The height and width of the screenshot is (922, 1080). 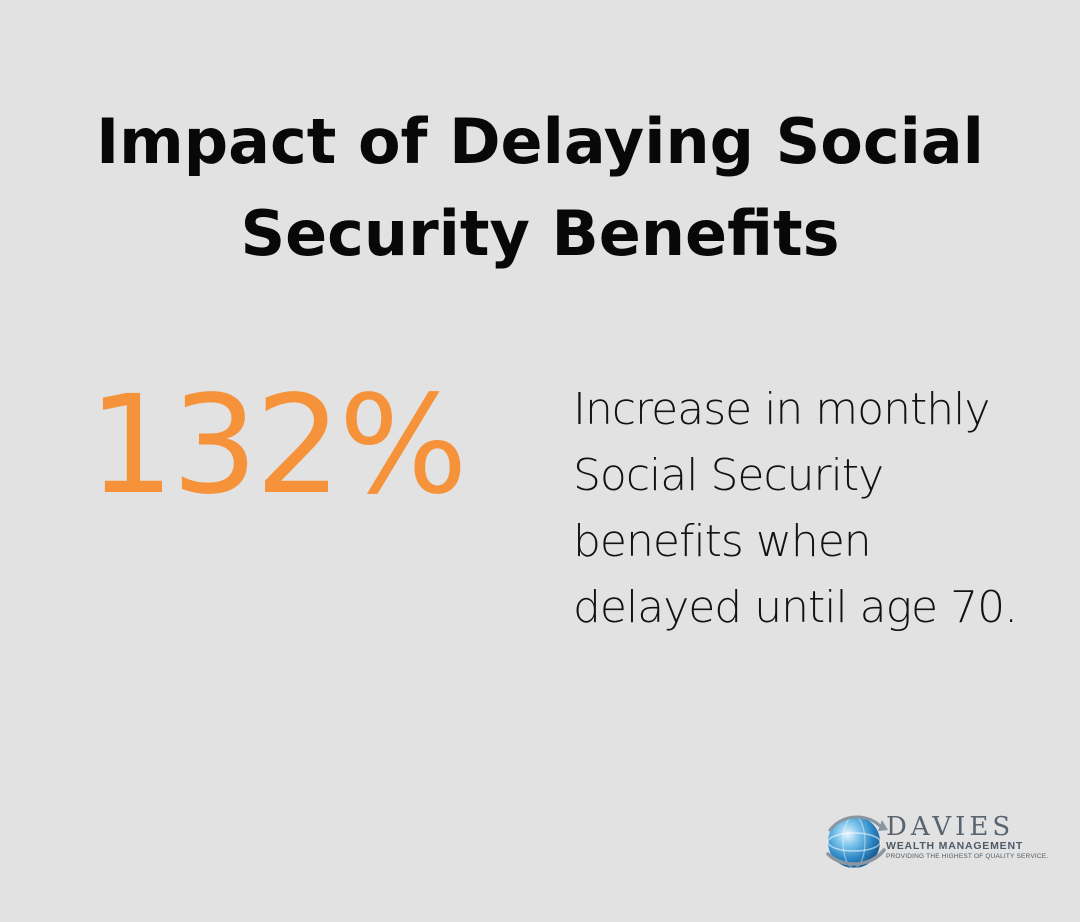 I want to click on stat-value: 132%, so click(x=278, y=446).